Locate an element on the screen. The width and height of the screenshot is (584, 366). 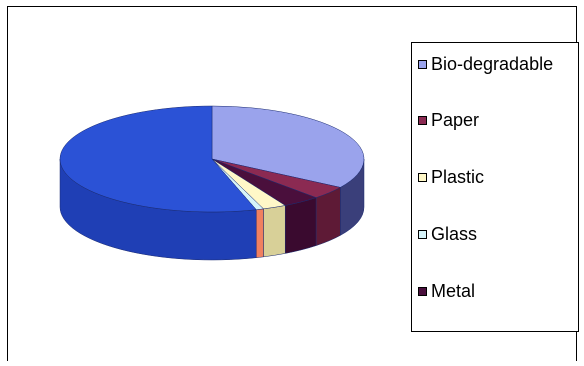
legend-item-plastic: Plastic is located at coordinates (451, 177).